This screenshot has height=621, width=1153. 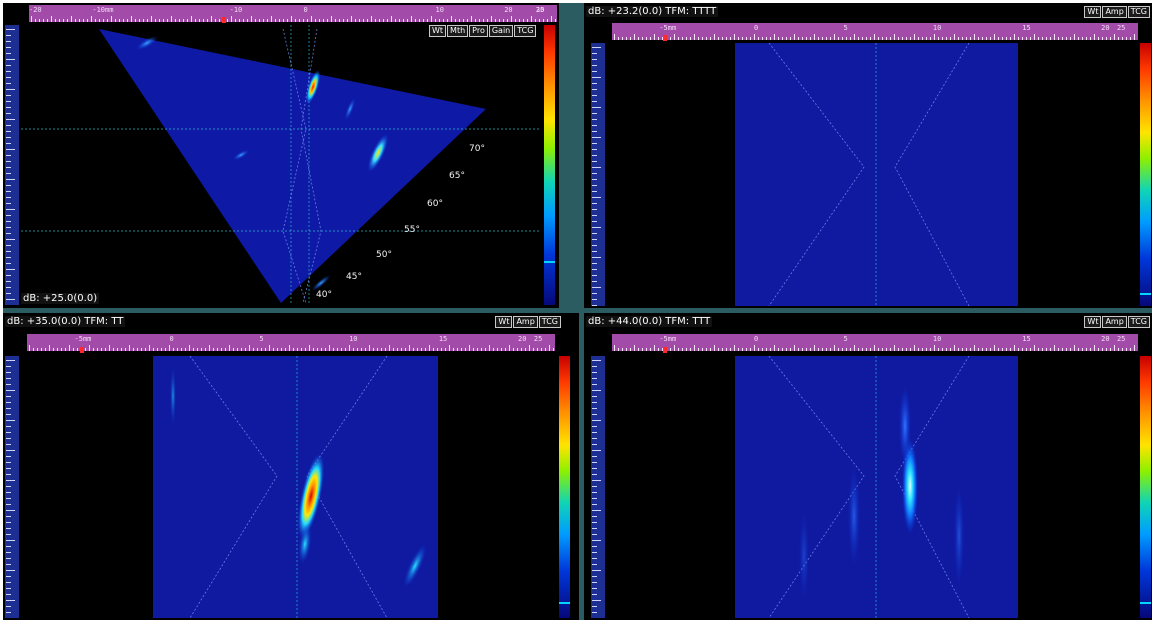 I want to click on tfm-zone, so click(x=295, y=487).